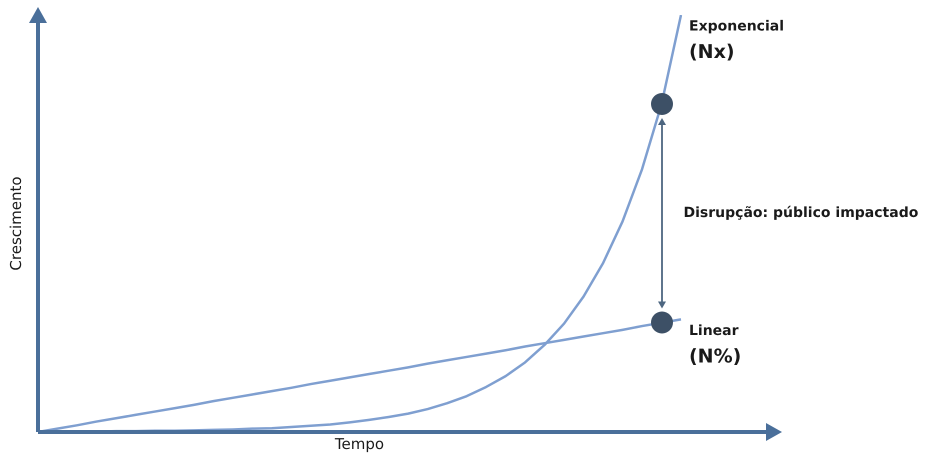  I want to click on annotation: Disrupção: público impactado, so click(801, 213).